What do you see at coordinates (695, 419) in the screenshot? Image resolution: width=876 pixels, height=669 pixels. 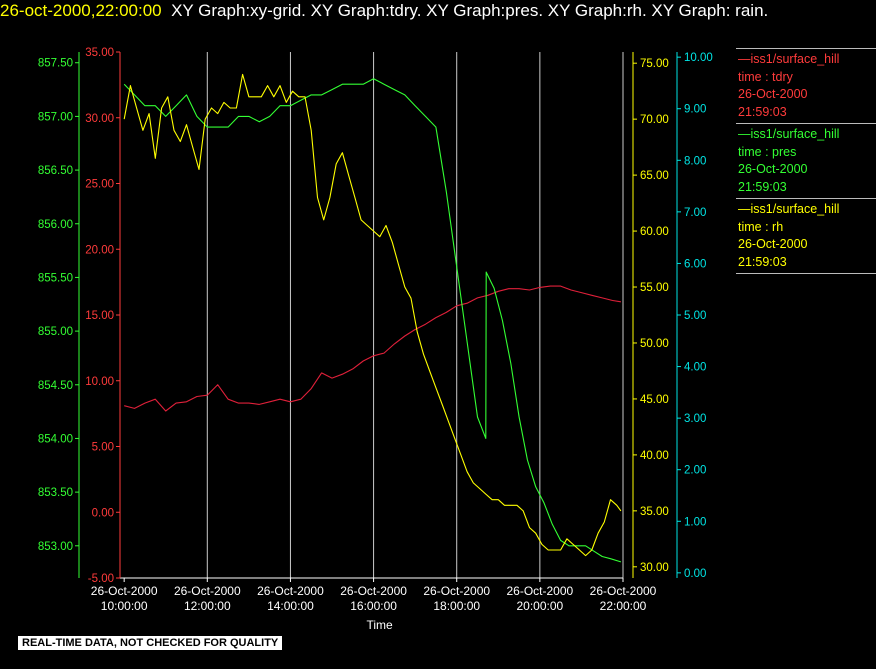 I see `rain-tick-label: 3.00` at bounding box center [695, 419].